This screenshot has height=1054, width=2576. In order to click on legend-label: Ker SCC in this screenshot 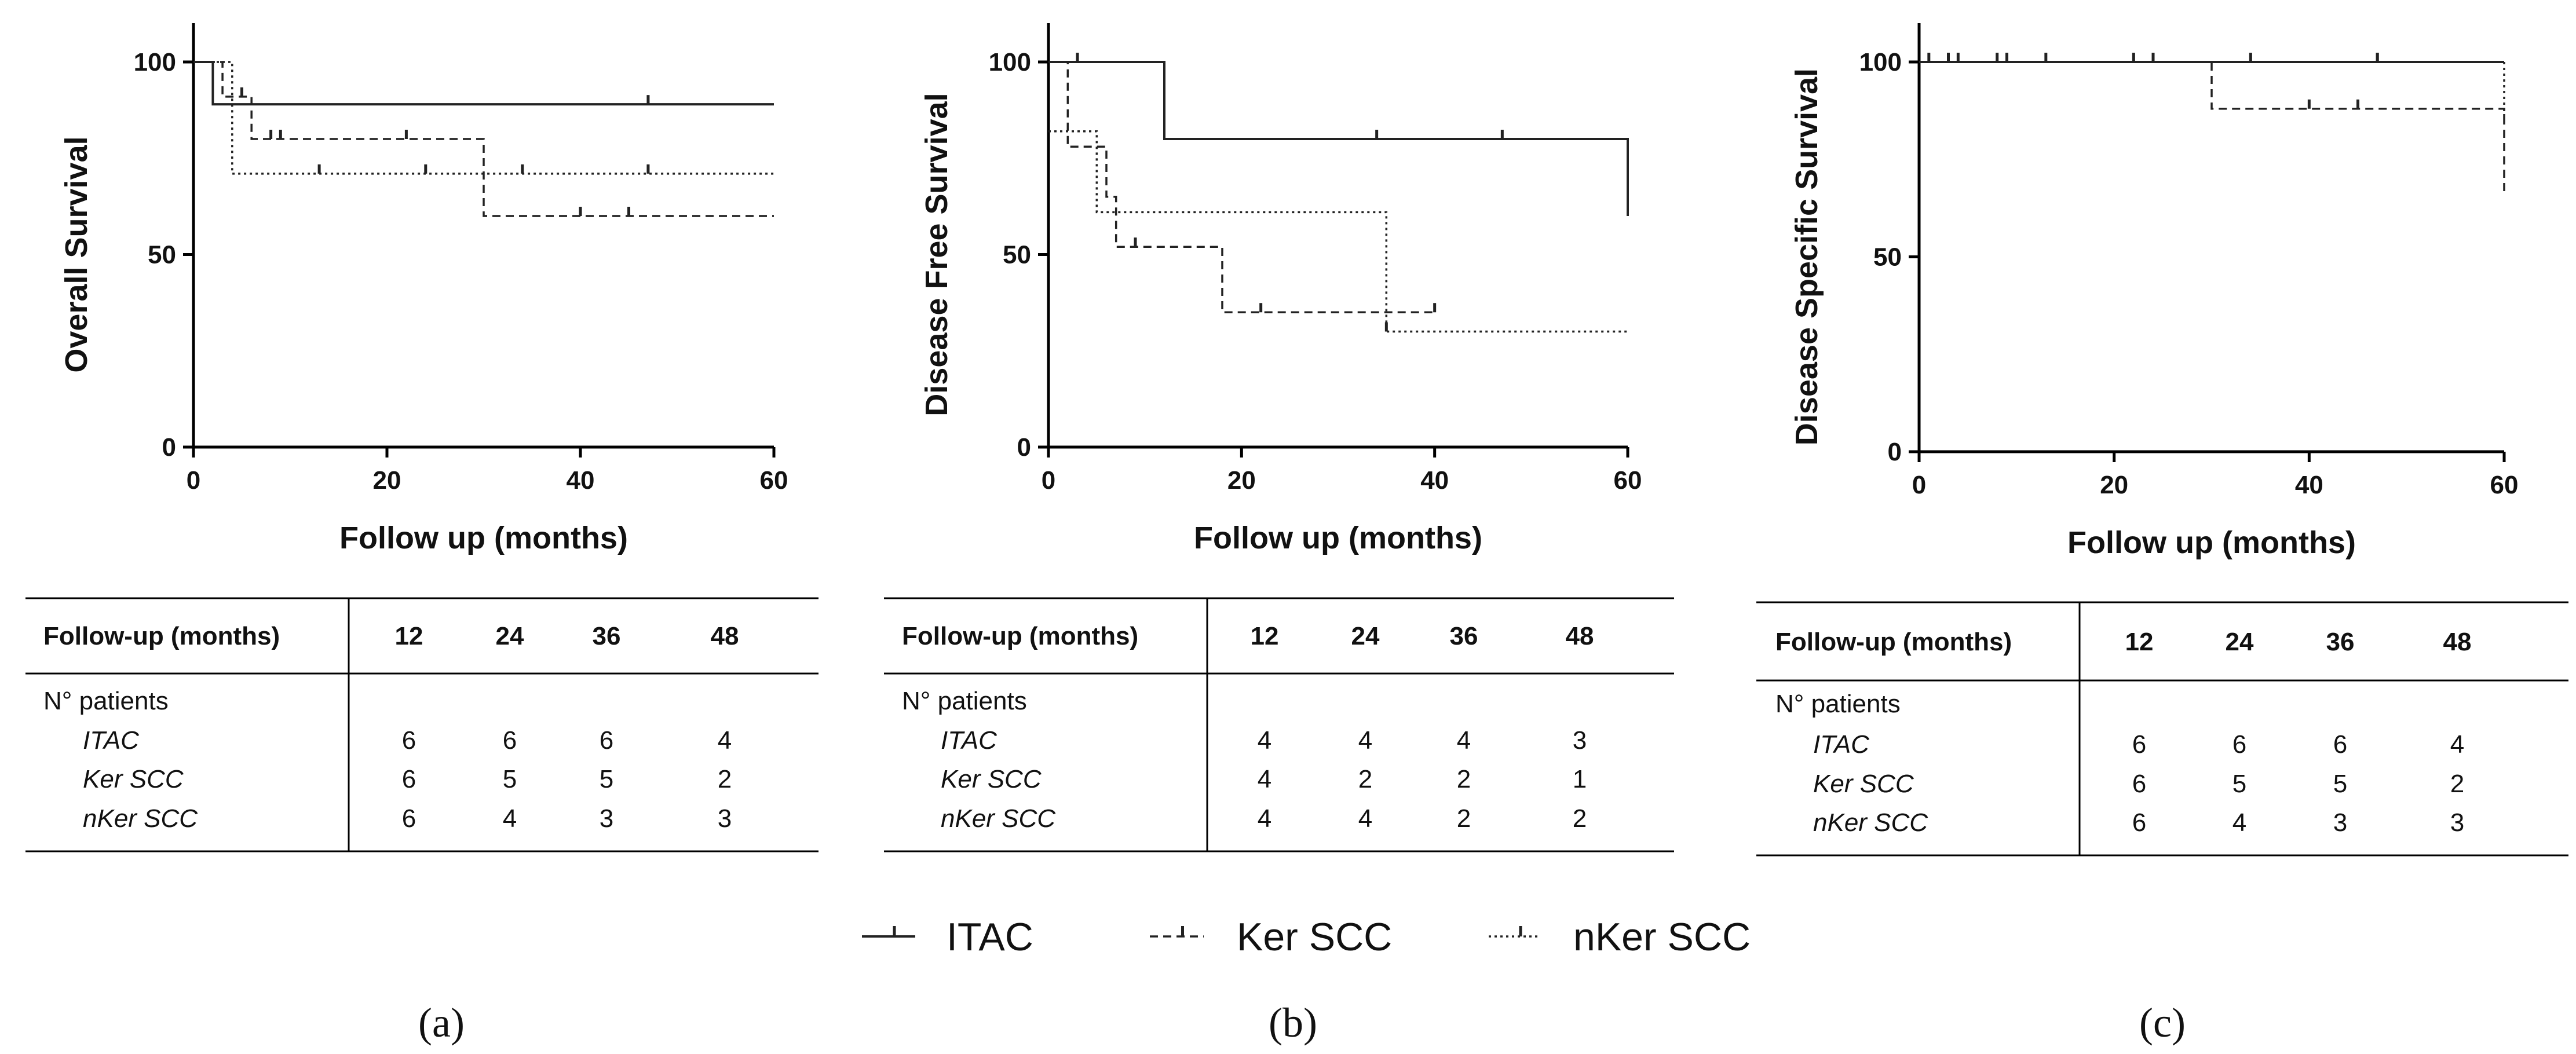, I will do `click(1314, 937)`.